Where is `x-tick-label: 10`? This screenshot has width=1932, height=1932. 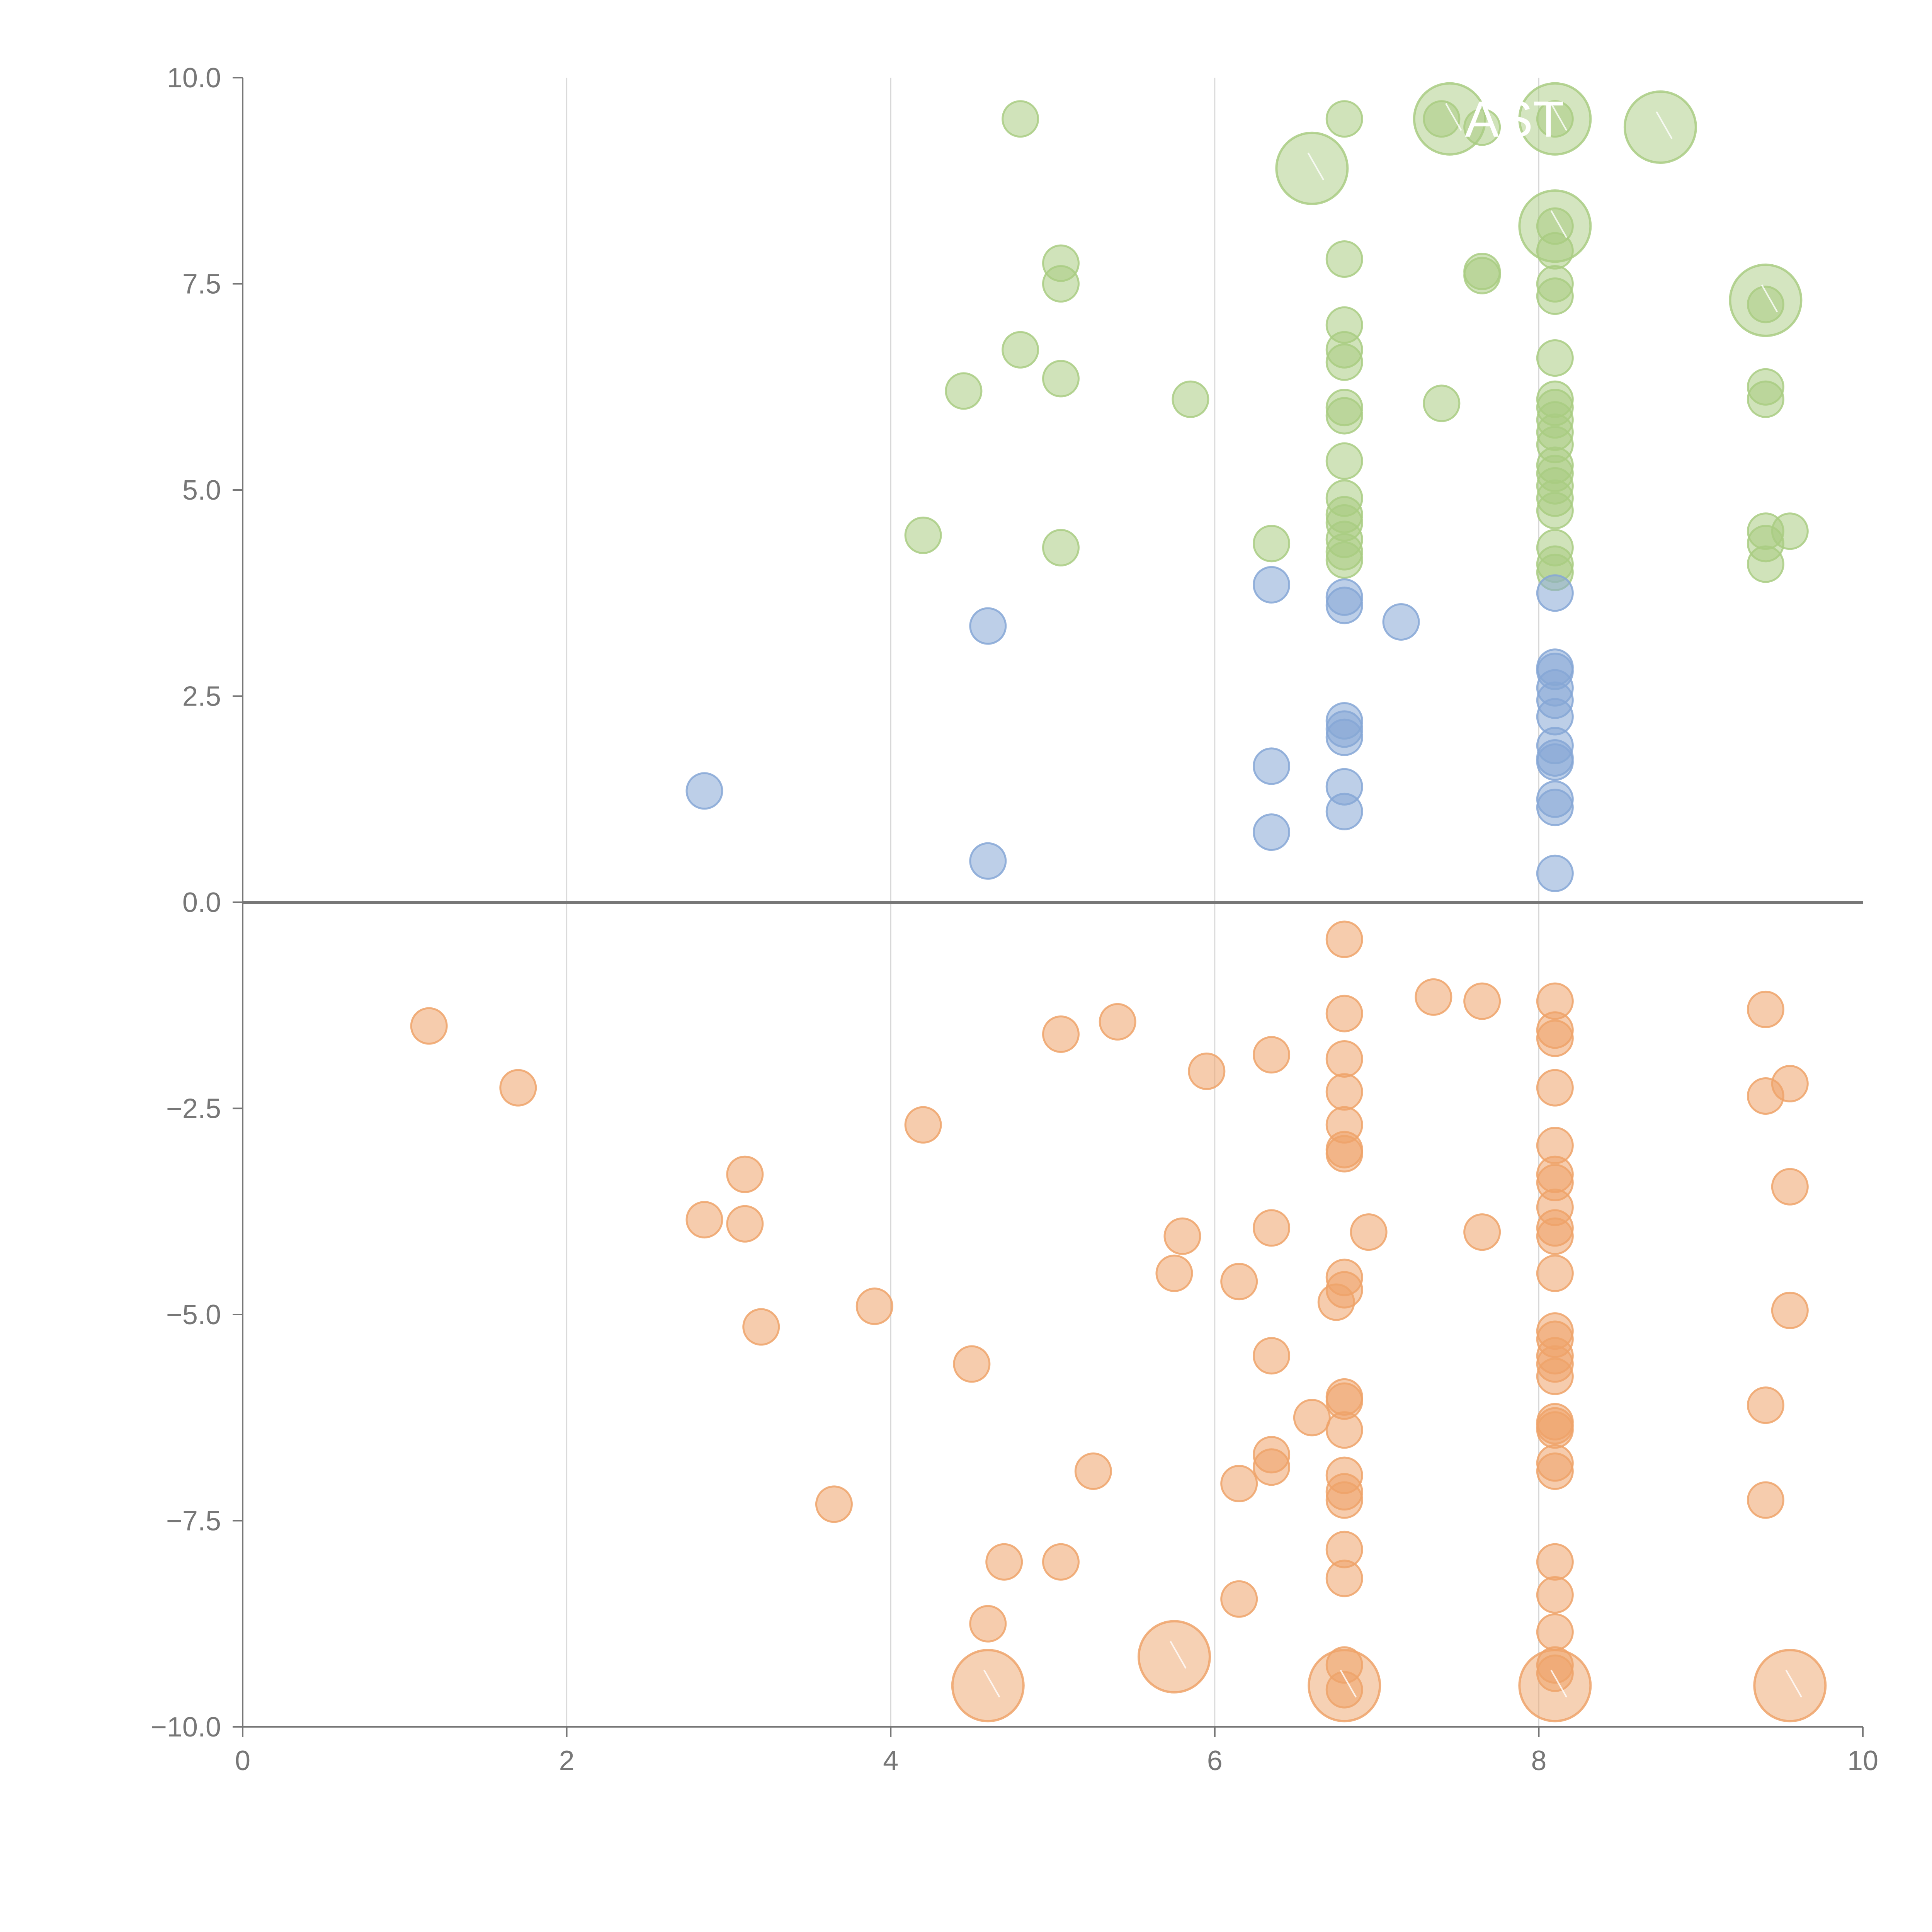 x-tick-label: 10 is located at coordinates (1863, 1760).